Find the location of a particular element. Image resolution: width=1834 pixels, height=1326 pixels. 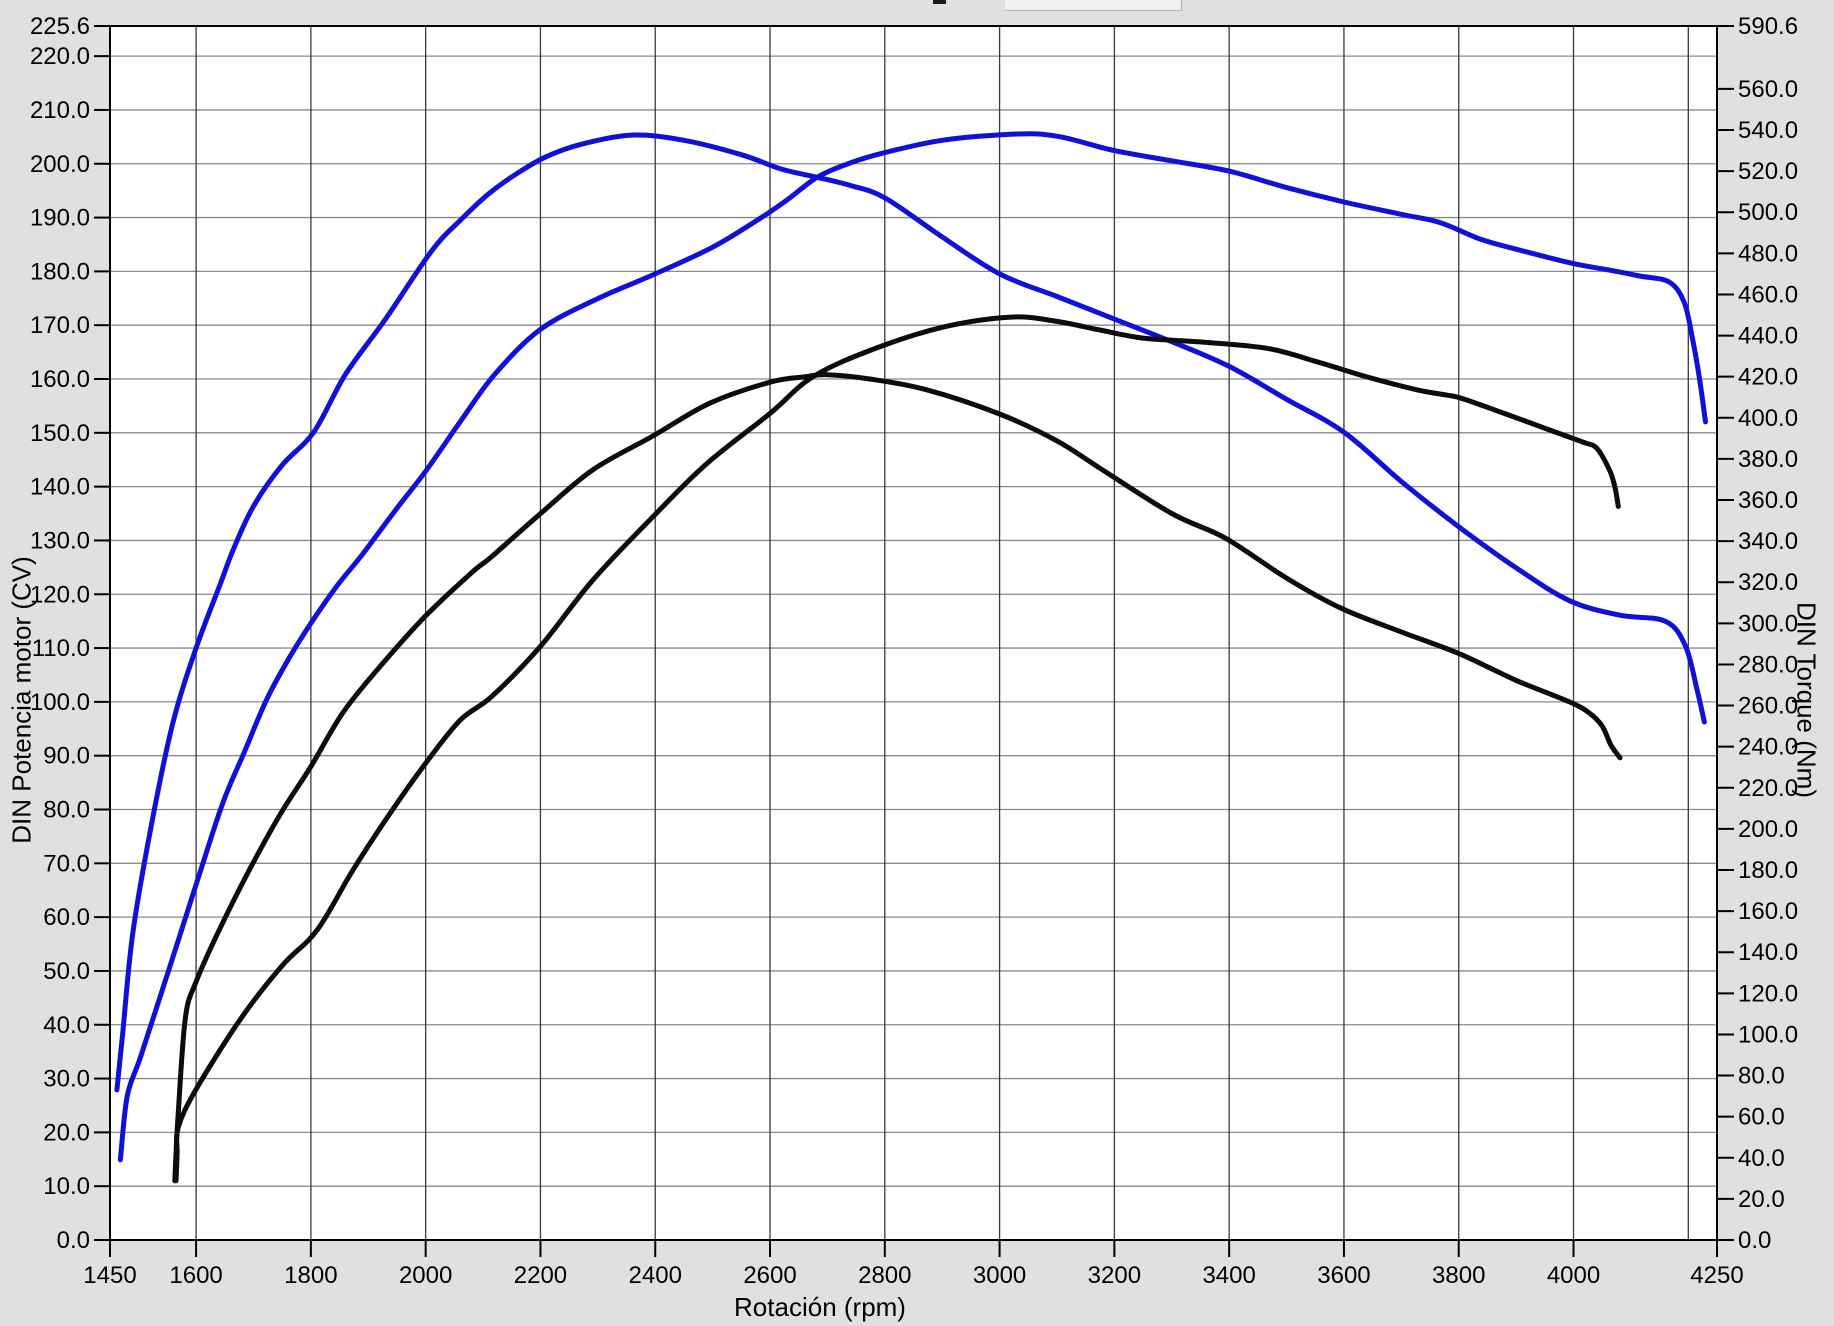

y-left-tick-label: 130.0 is located at coordinates (60, 540).